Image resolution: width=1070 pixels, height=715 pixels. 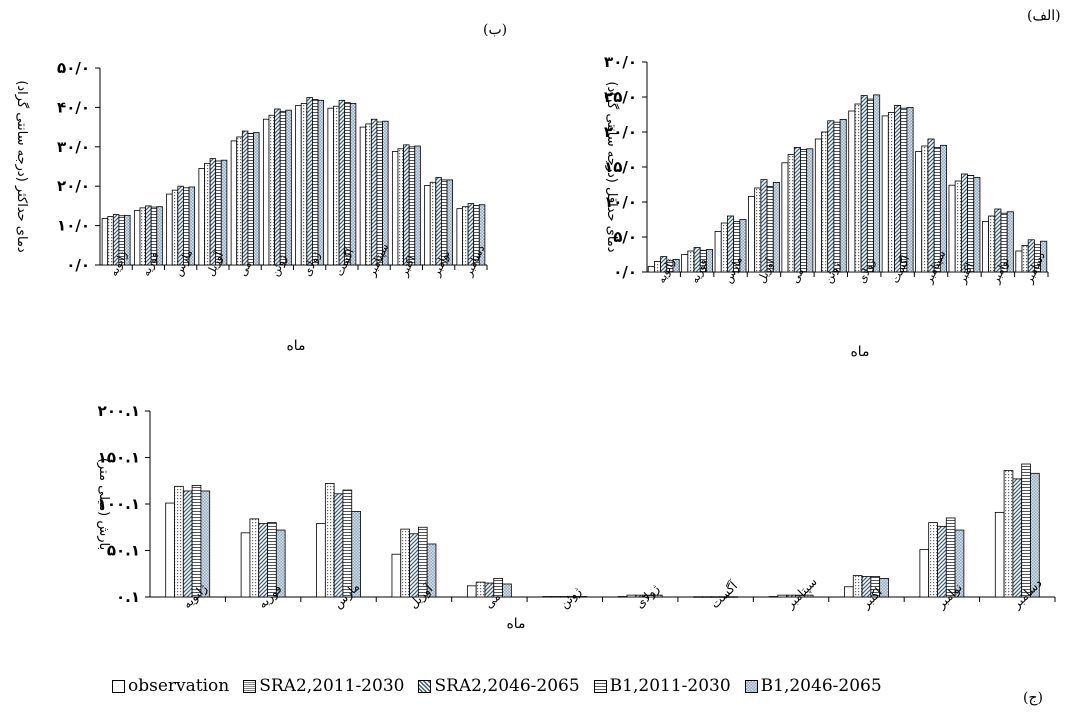 What do you see at coordinates (620, 132) in the screenshot?
I see `chart-a-y-tick-label: ۲۰/۰` at bounding box center [620, 132].